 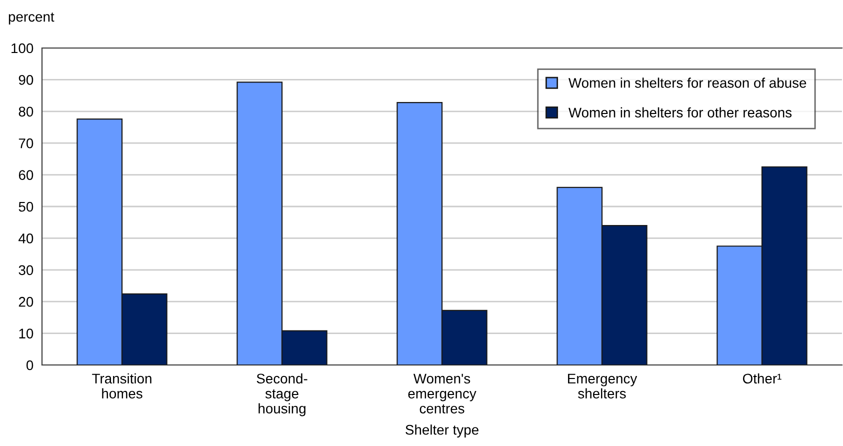 What do you see at coordinates (122, 385) in the screenshot?
I see `x-tick-label: Transition homes` at bounding box center [122, 385].